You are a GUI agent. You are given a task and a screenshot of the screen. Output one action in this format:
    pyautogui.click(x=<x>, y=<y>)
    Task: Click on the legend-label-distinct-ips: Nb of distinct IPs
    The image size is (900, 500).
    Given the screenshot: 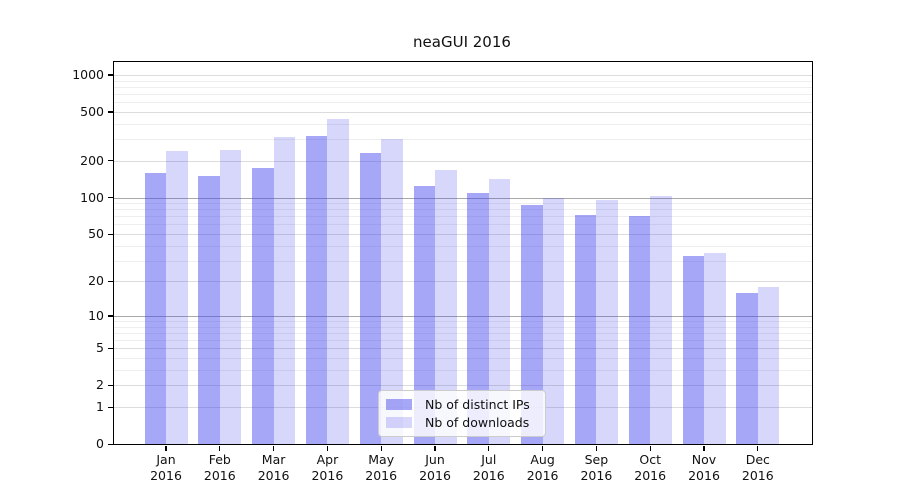 What is the action you would take?
    pyautogui.click(x=477, y=404)
    